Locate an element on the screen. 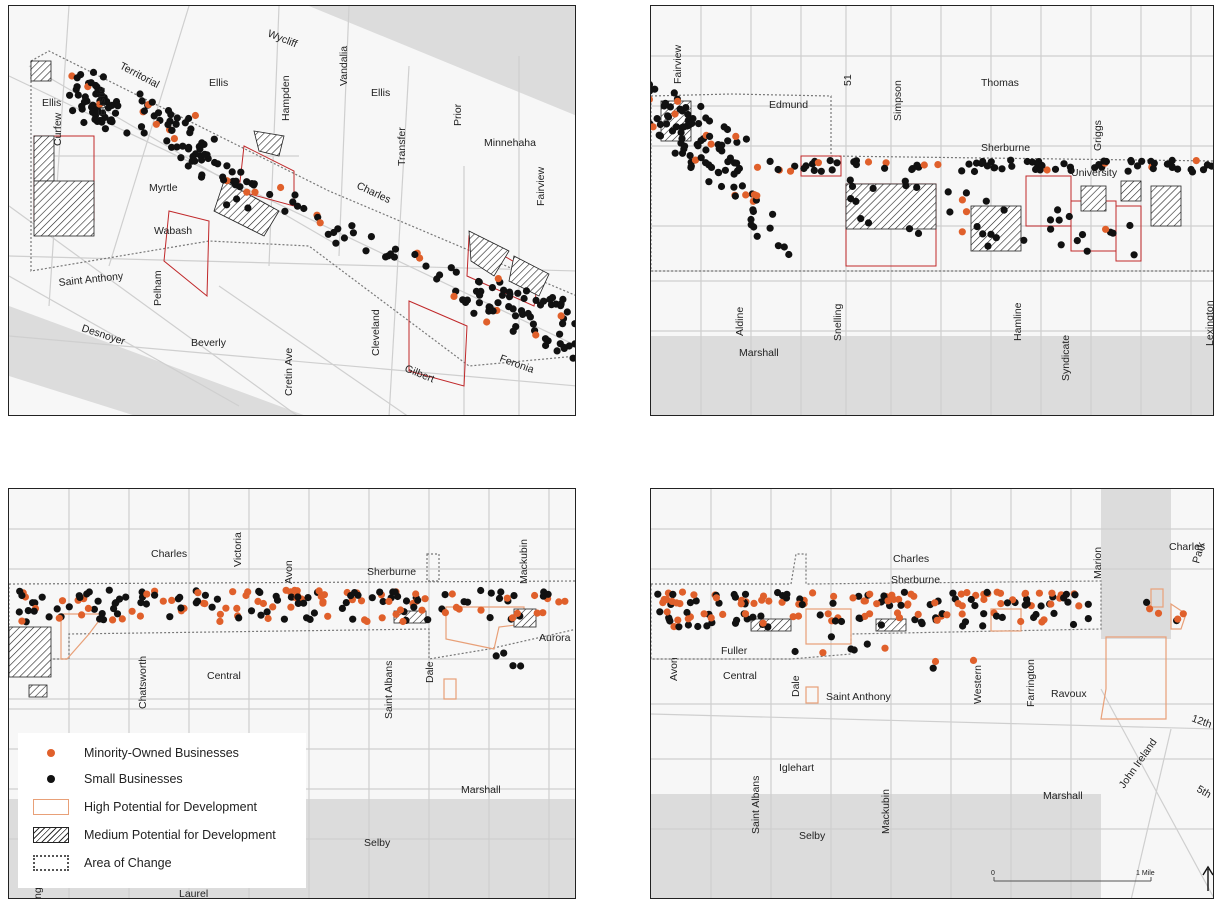  street-label: Sherburne is located at coordinates (391, 572).